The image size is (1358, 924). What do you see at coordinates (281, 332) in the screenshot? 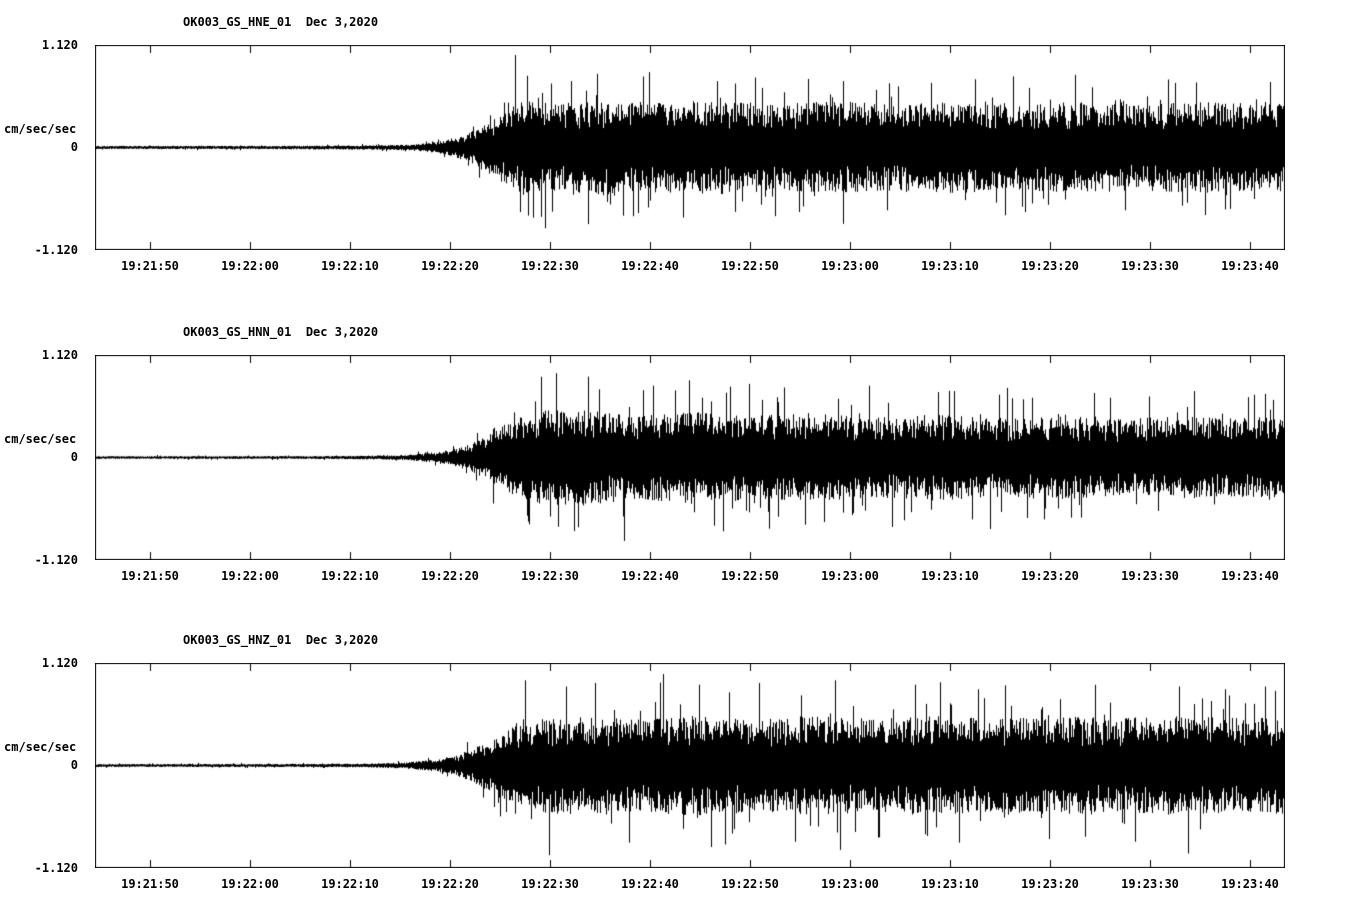
I see `panel-title: OK003_GS_HNN_01 Dec 3,2020` at bounding box center [281, 332].